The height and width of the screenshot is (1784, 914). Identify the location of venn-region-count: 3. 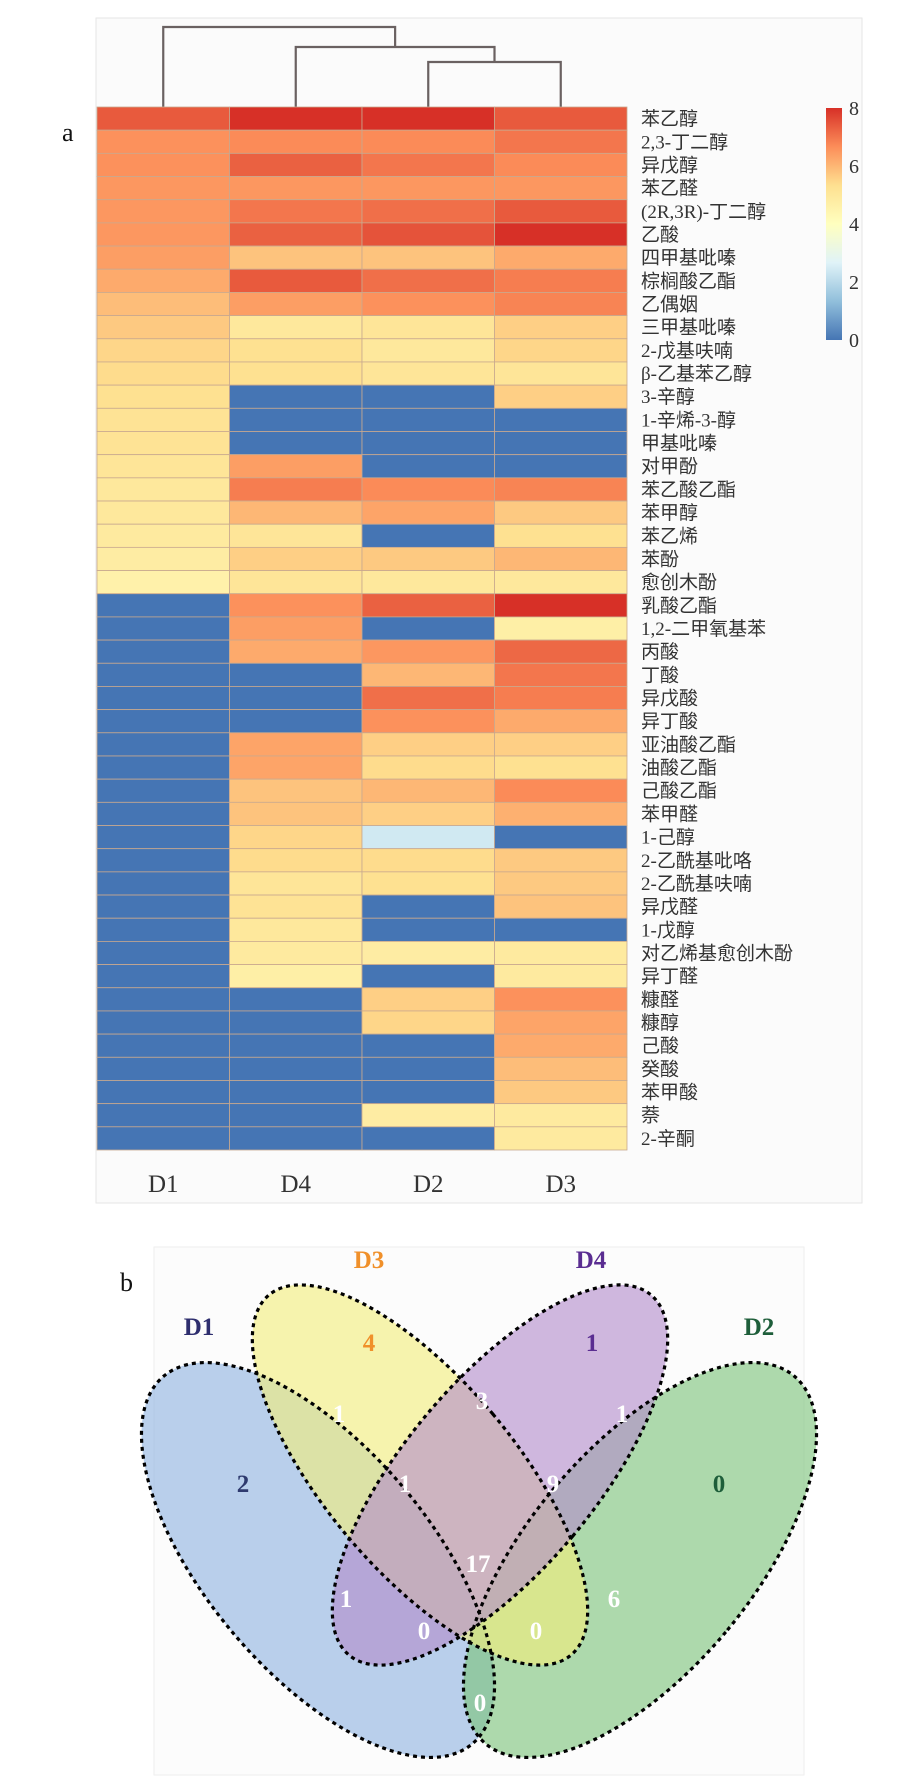
(482, 1401).